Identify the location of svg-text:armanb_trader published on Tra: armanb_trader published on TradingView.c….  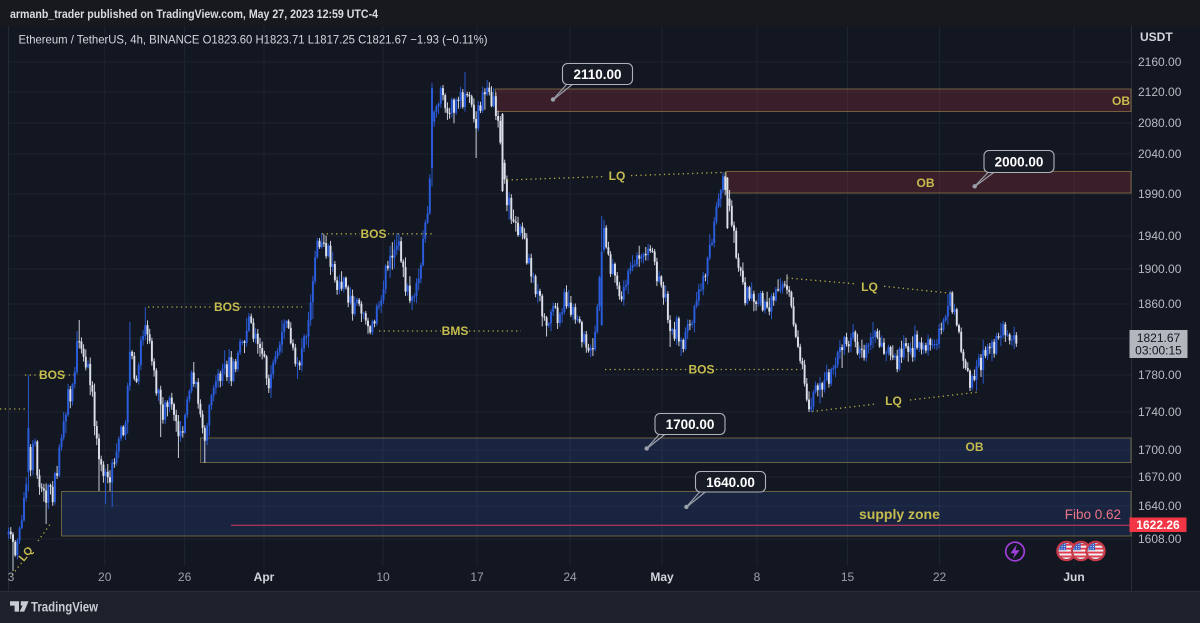
(194, 14).